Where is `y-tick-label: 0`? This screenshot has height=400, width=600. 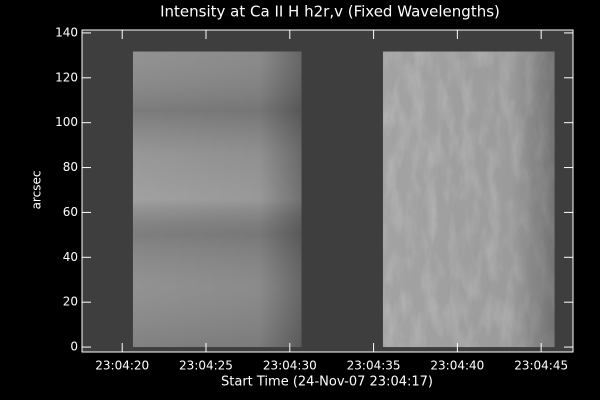 y-tick-label: 0 is located at coordinates (74, 347).